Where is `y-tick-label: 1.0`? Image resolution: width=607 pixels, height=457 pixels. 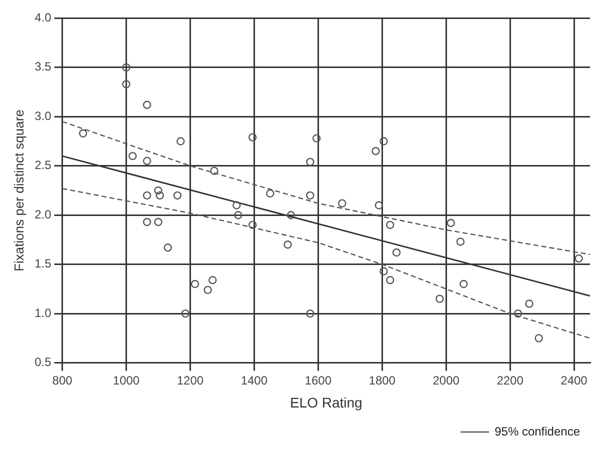
y-tick-label: 1.0 is located at coordinates (43, 313).